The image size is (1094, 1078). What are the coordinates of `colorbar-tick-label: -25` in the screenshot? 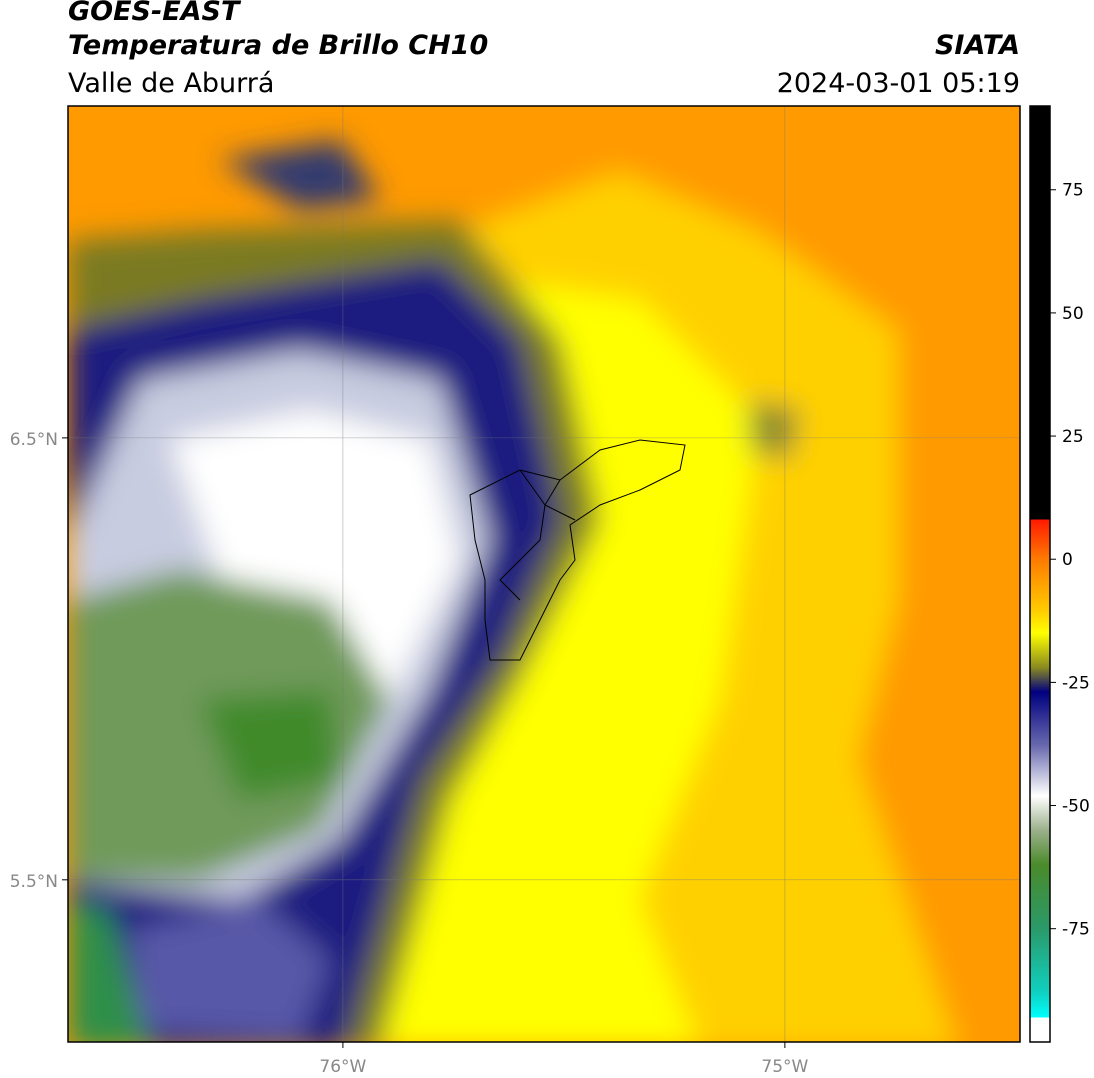 It's located at (1076, 683).